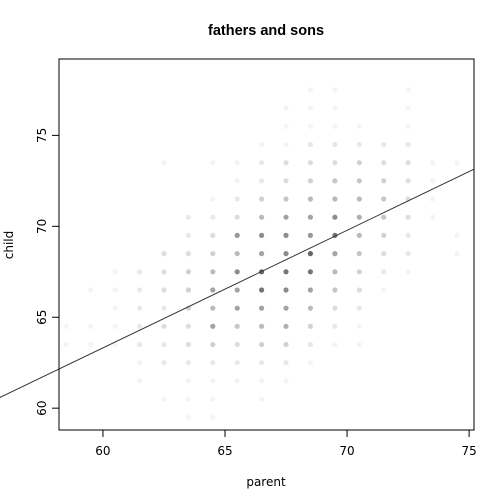 This screenshot has width=504, height=504. Describe the element at coordinates (266, 482) in the screenshot. I see `x-axis-label: parent` at that location.